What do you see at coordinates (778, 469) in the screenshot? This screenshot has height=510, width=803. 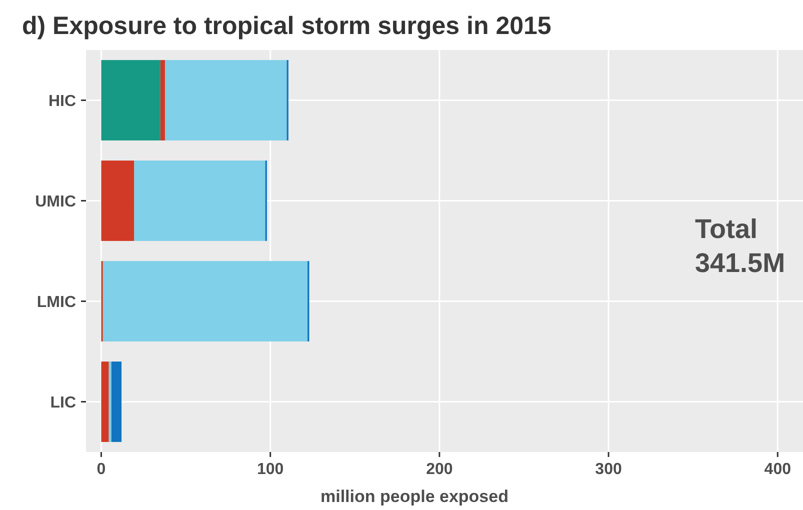 I see `x-tick-label: 400` at bounding box center [778, 469].